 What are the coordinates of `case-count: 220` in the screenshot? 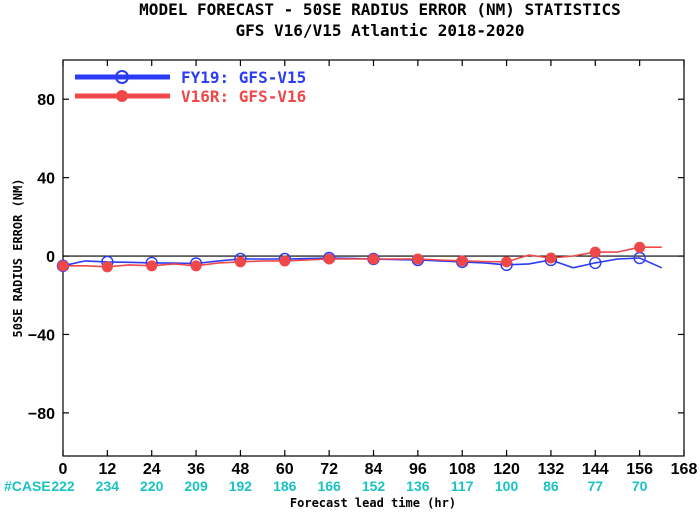 It's located at (152, 486).